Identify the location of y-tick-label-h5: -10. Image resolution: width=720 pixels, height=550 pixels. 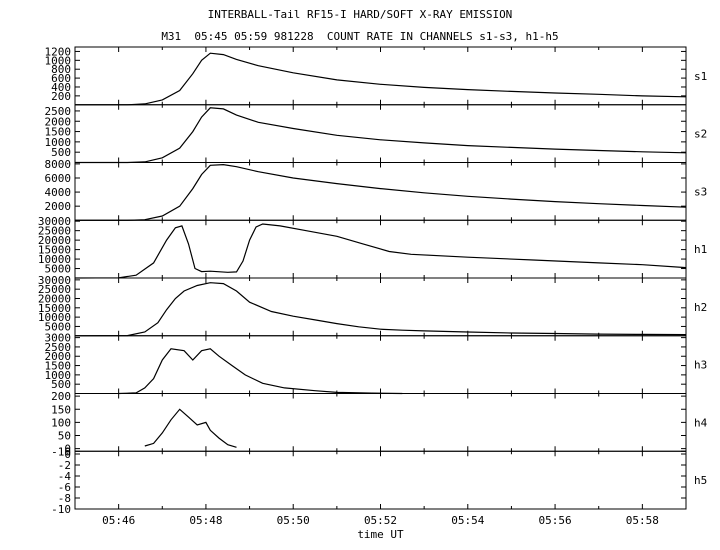
(61, 509).